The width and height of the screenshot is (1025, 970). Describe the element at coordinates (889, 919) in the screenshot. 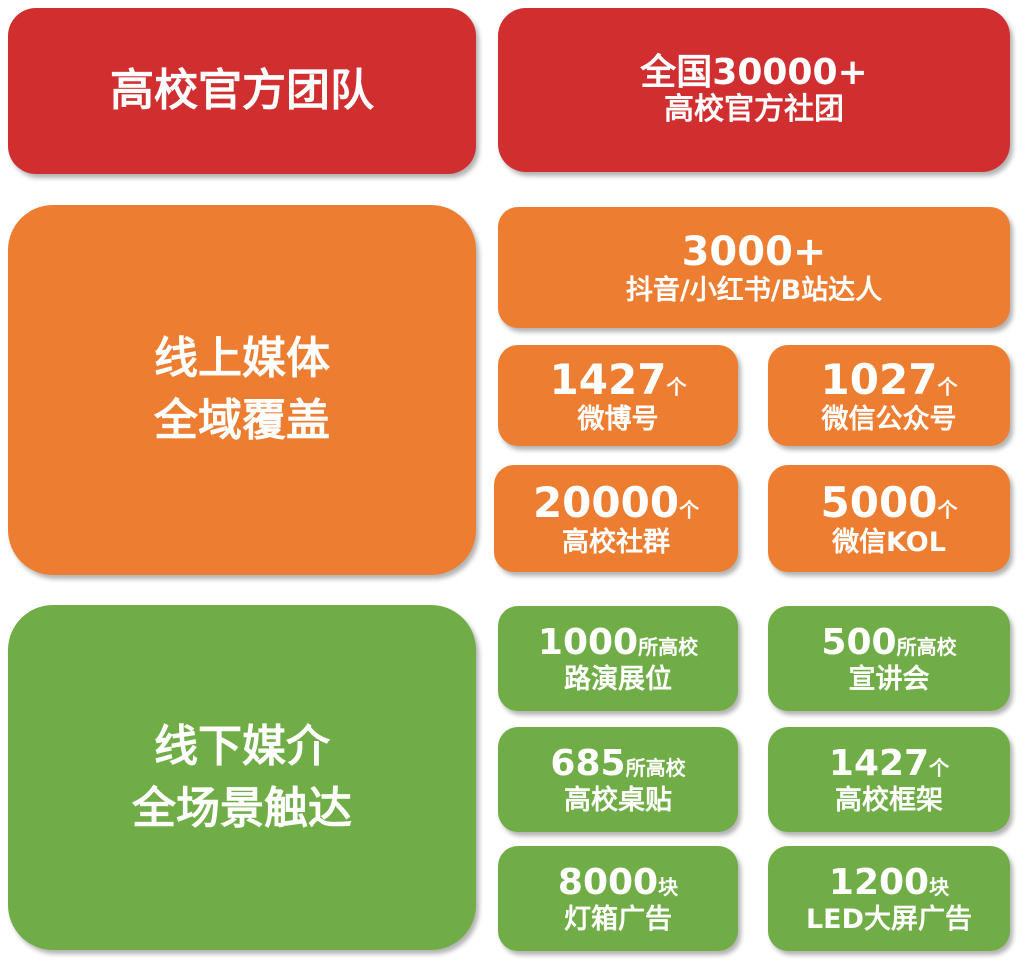

I see `stat-label: LED大屏广告` at that location.